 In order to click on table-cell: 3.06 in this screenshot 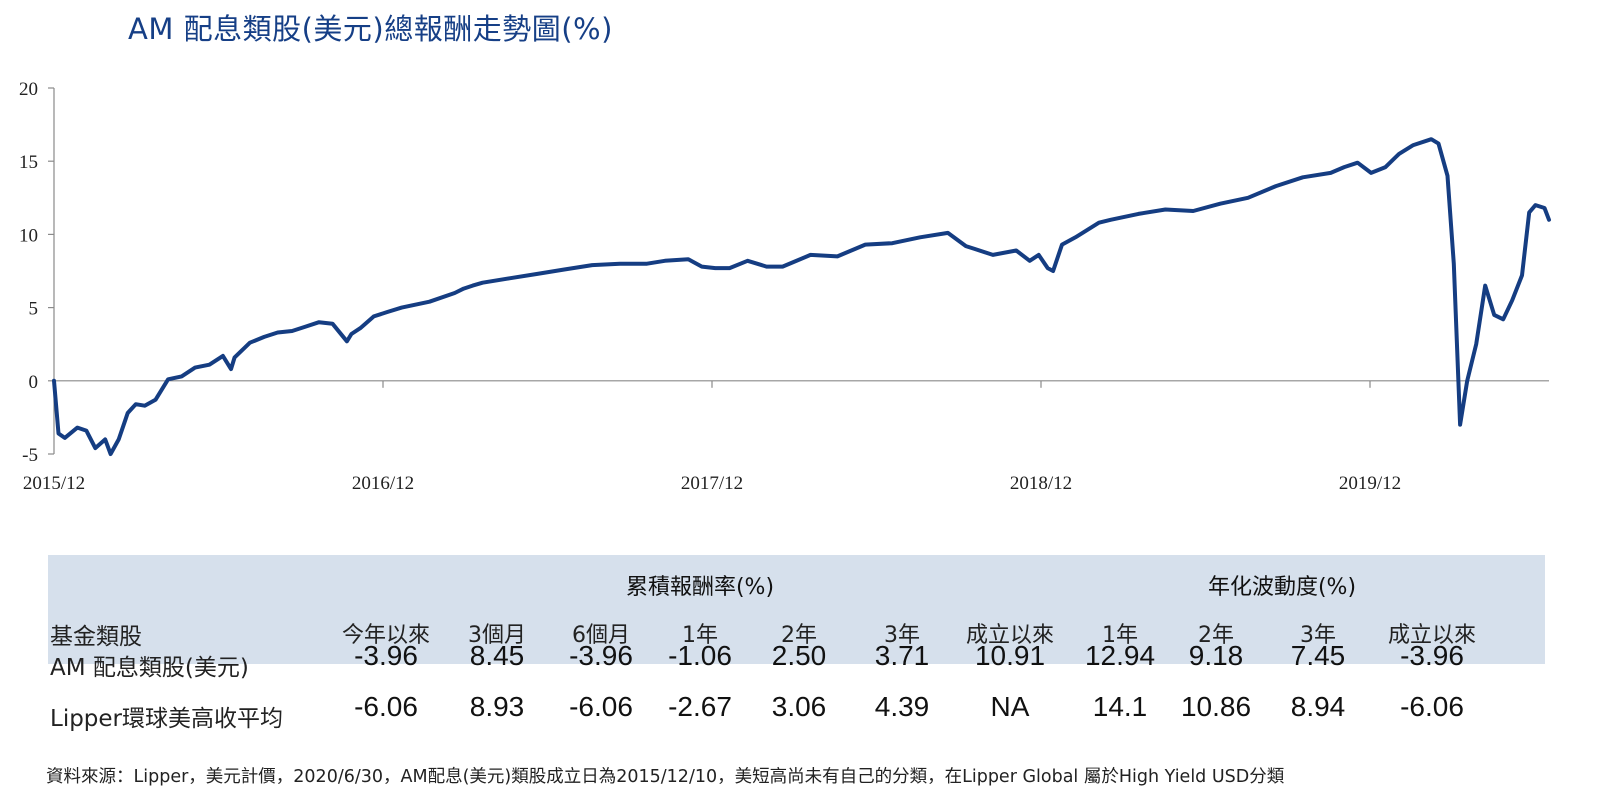, I will do `click(799, 706)`.